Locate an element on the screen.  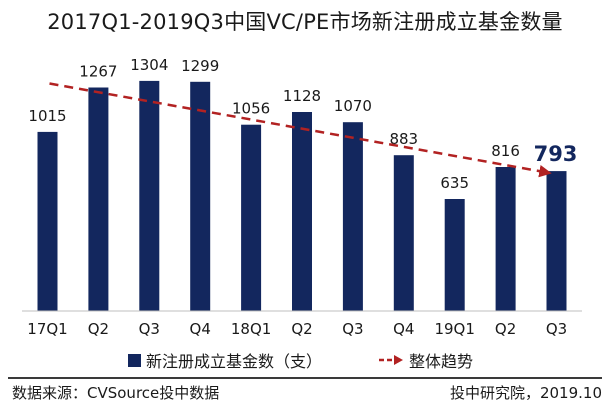
legend-bar-swatch is located at coordinates (134, 360).